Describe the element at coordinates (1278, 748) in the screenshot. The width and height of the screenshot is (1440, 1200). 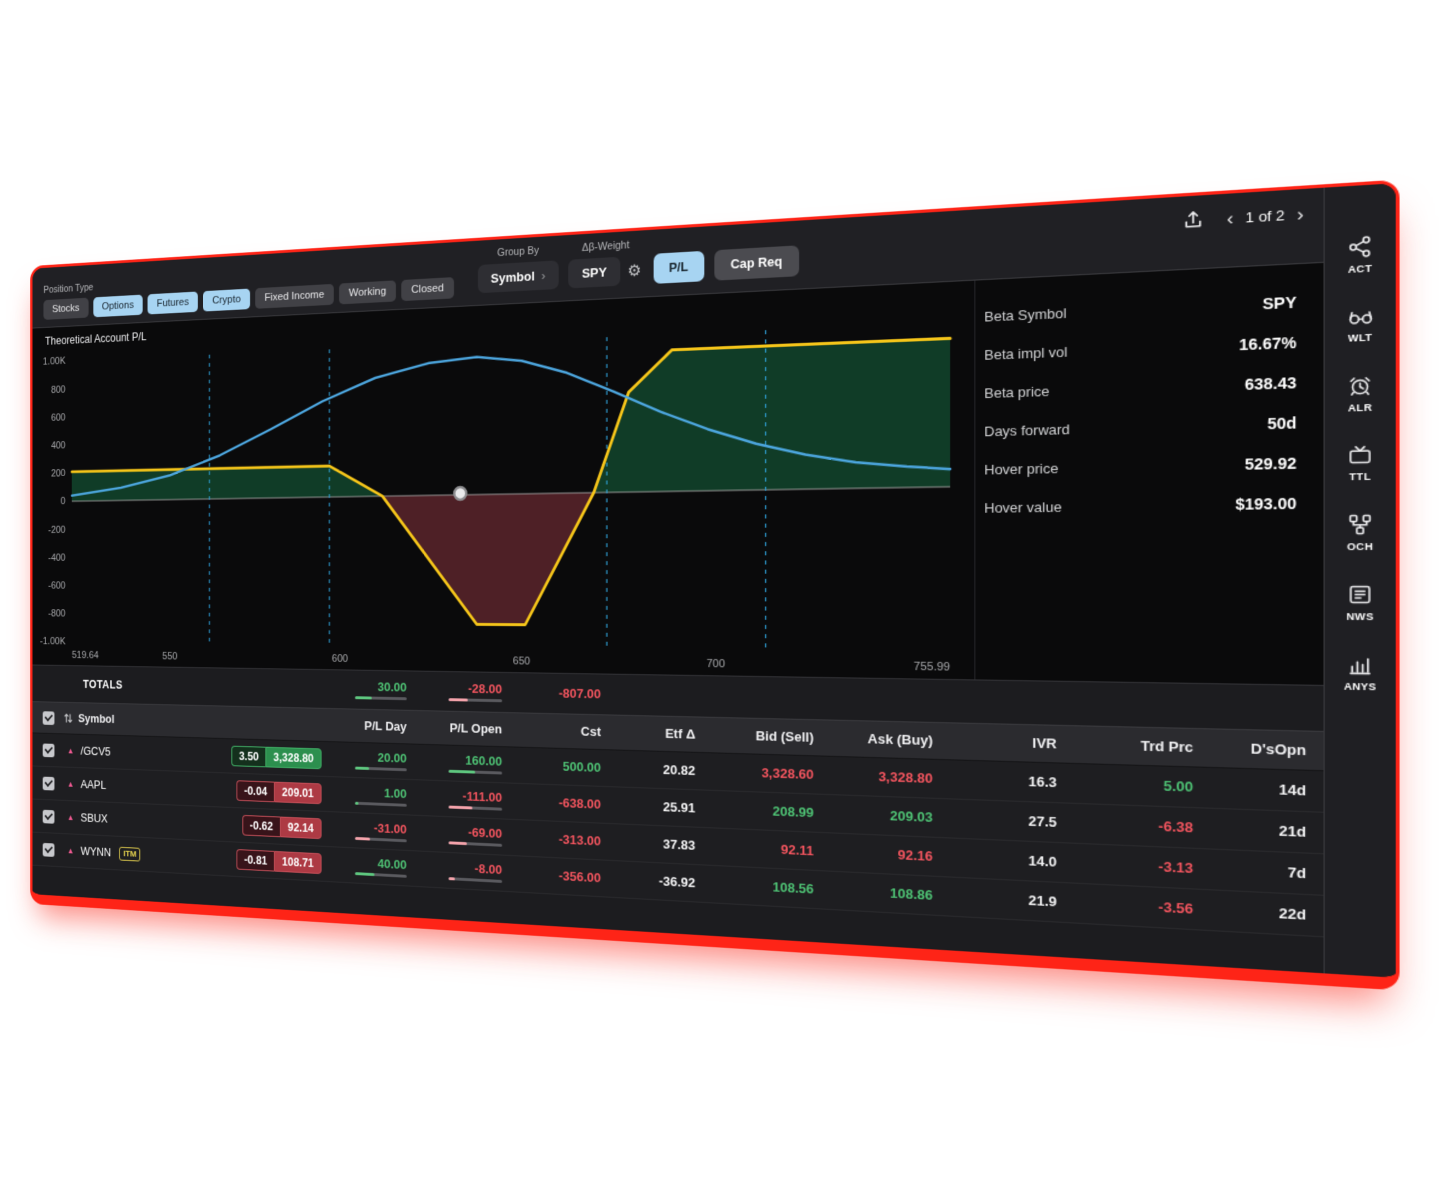
I see `column-header-dsopn: D'sOpn` at that location.